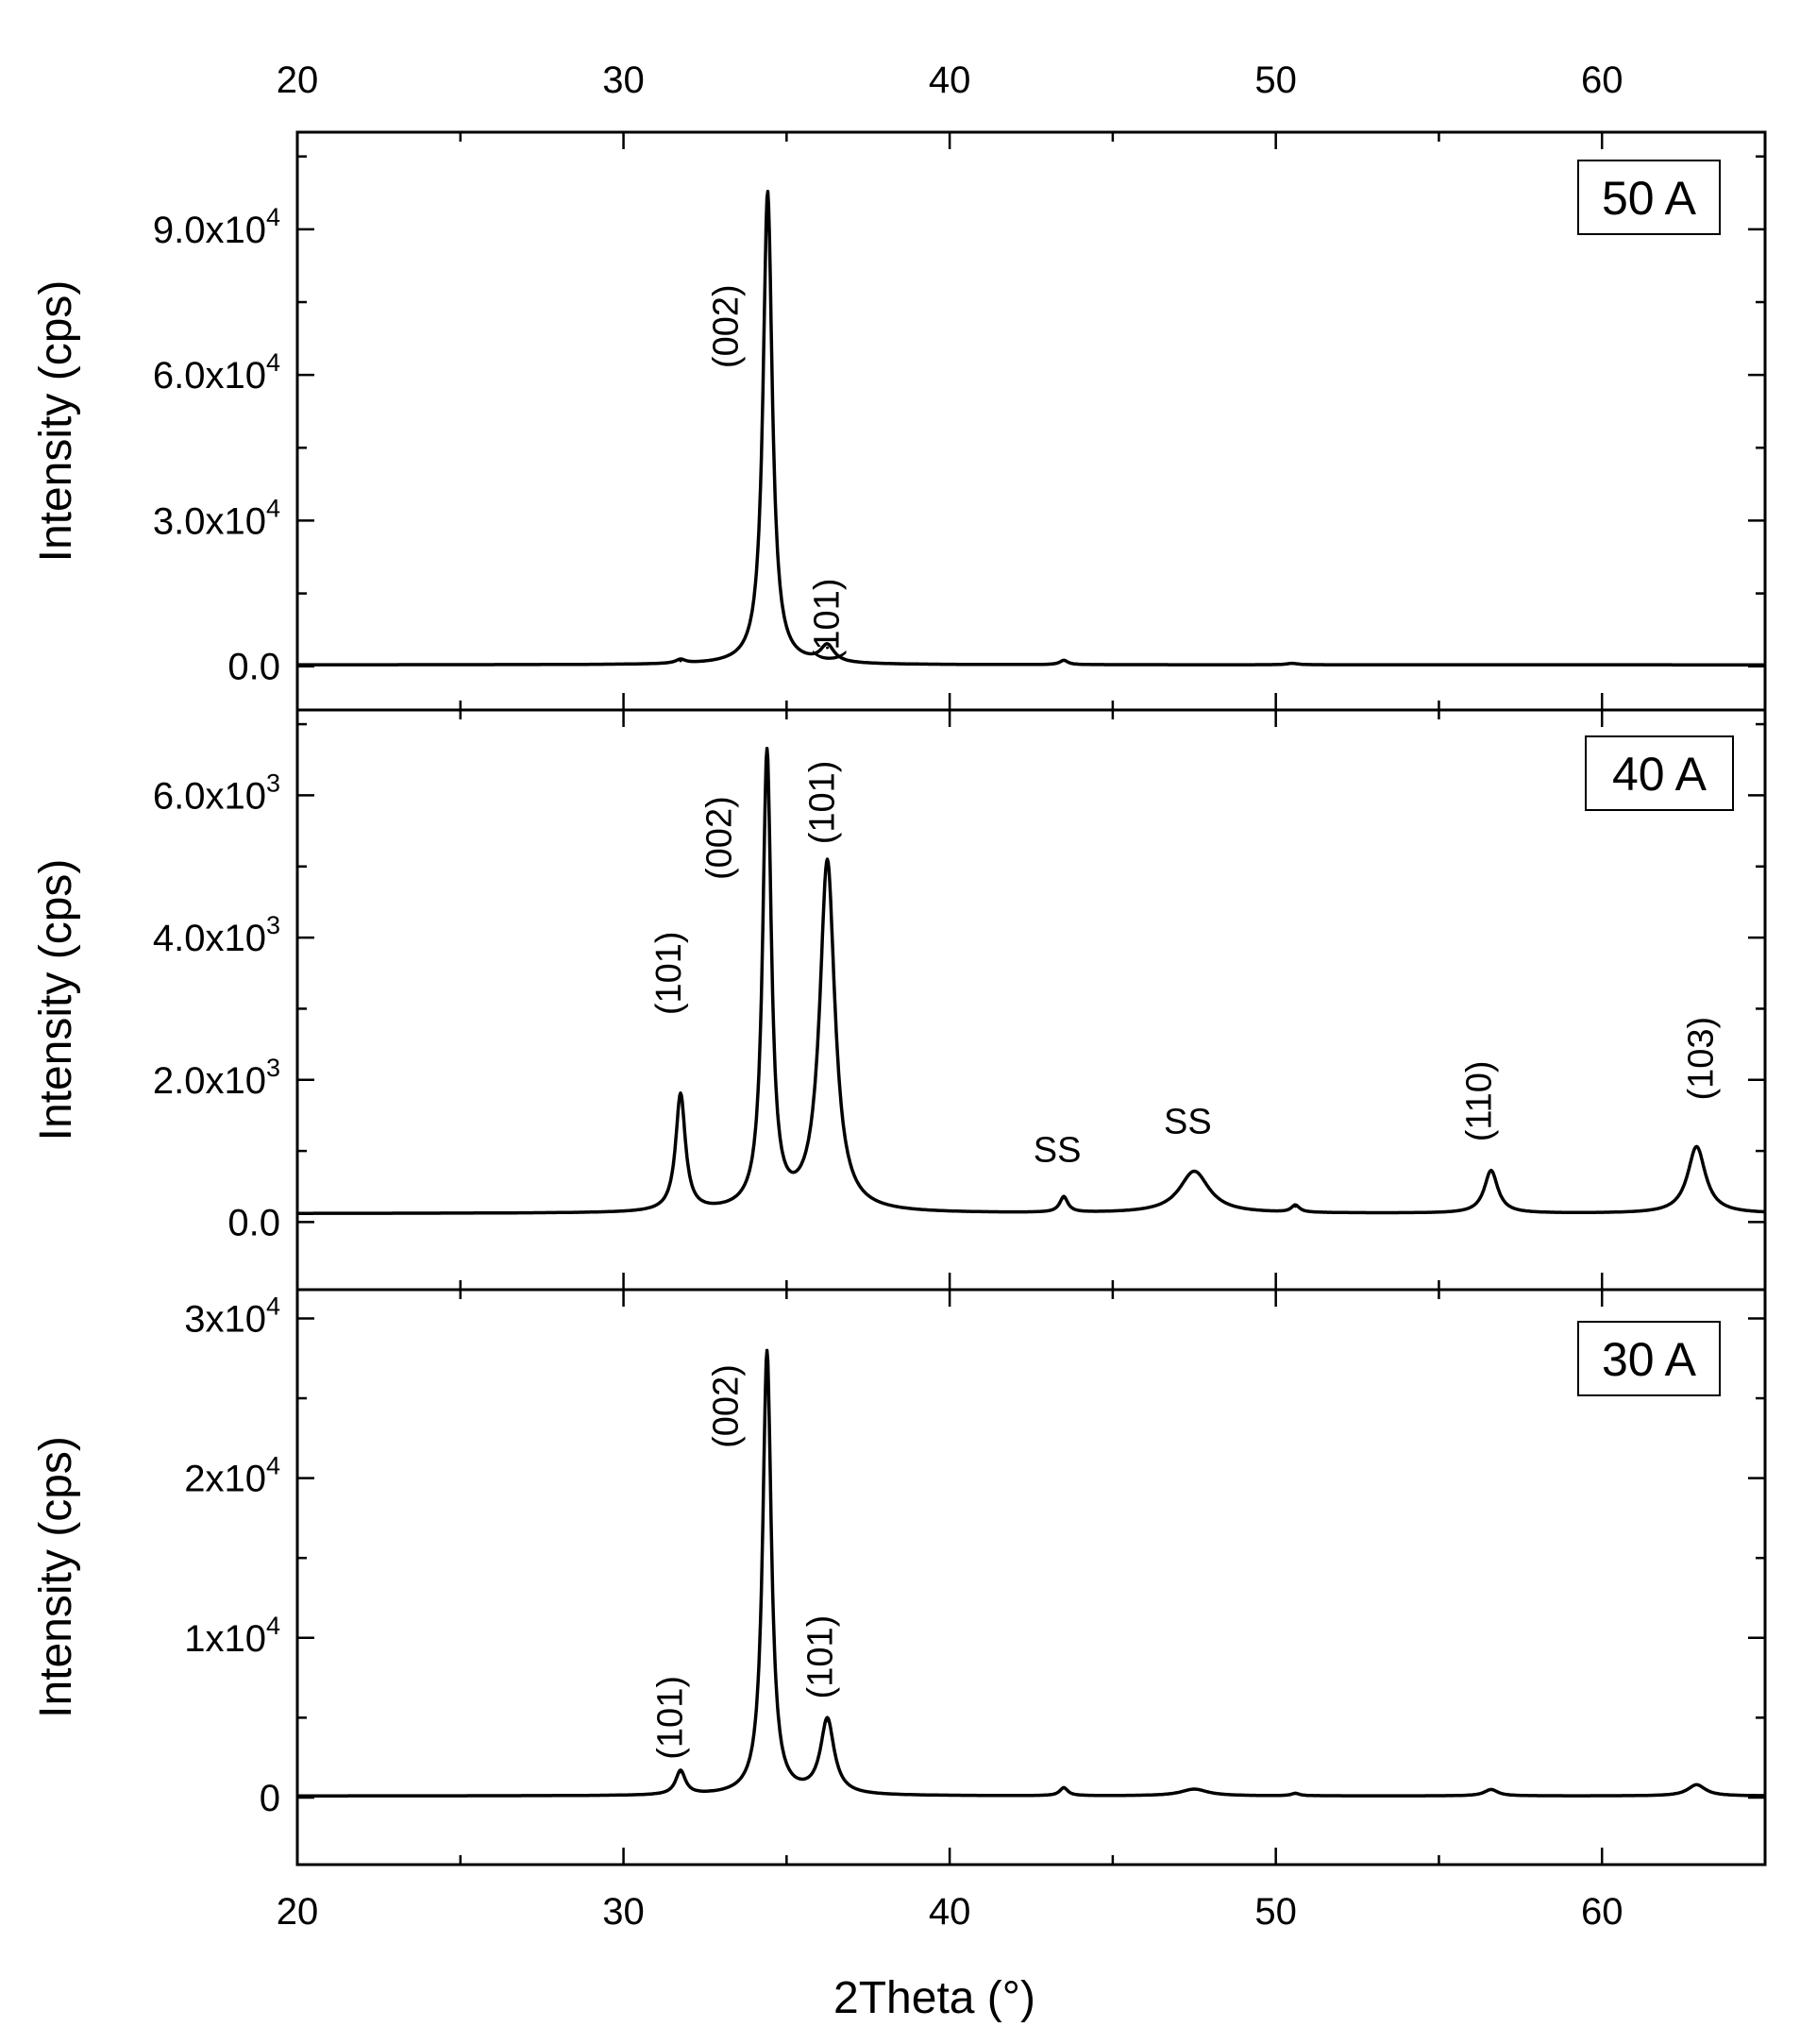  I want to click on y-tick-label: 2x10⁴, so click(232, 1476).